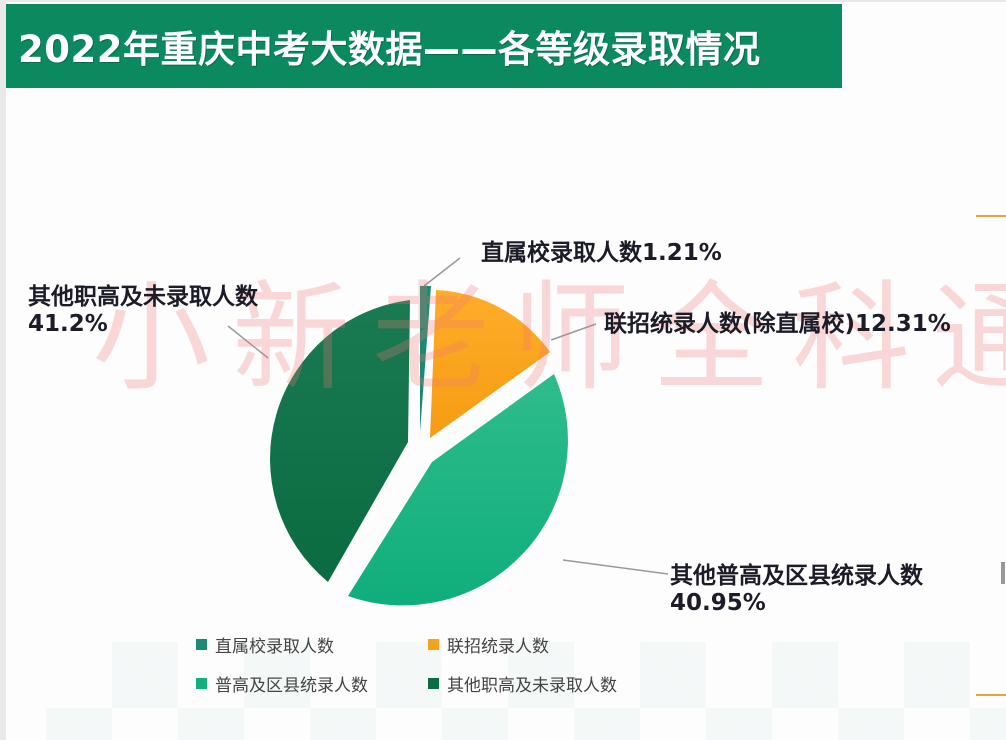  I want to click on label-zhishu: 直属校录取人数1.21%, so click(601, 253).